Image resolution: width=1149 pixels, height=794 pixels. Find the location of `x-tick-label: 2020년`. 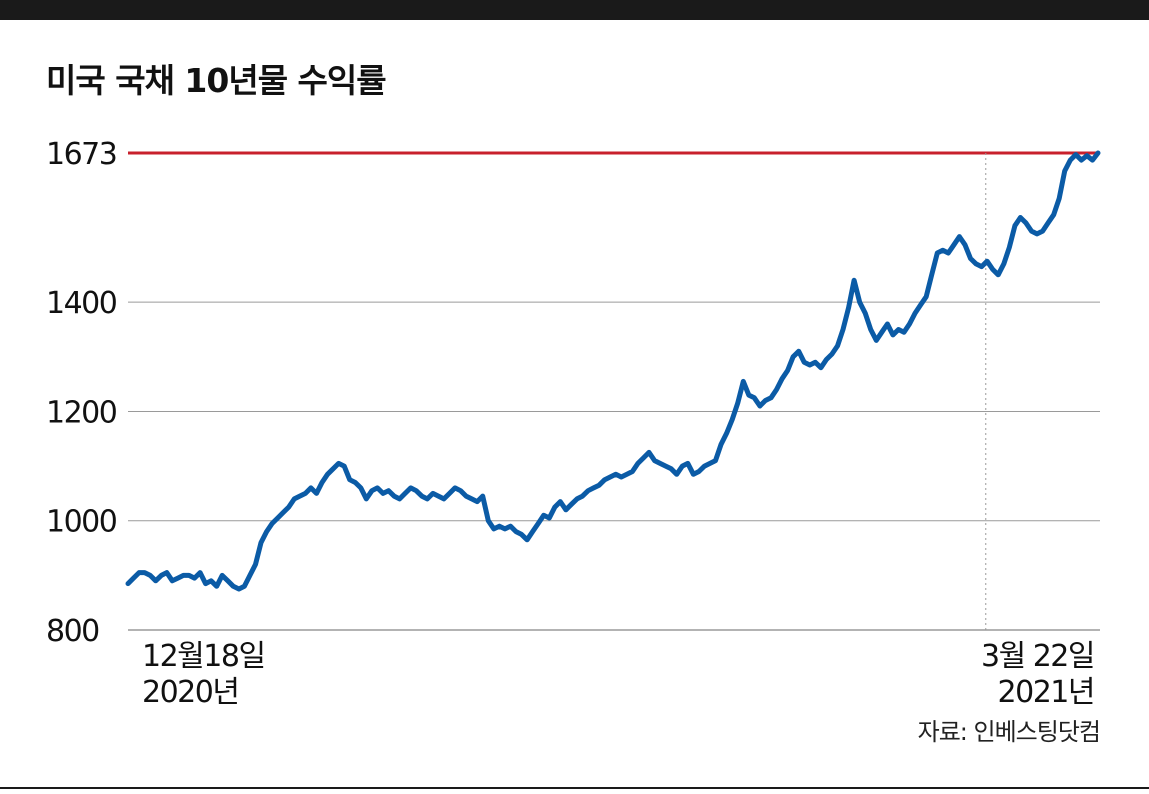

x-tick-label: 2020년 is located at coordinates (190, 692).